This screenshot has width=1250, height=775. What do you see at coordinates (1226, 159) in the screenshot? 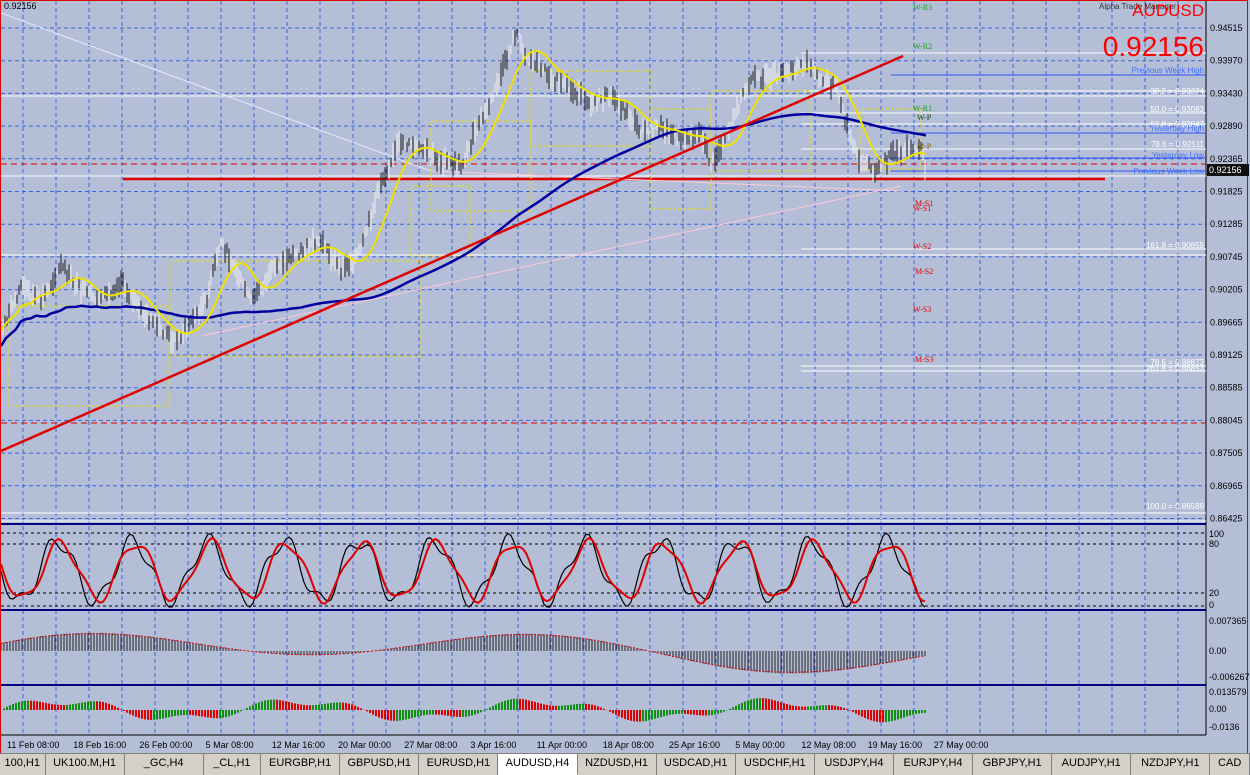
I see `price-tick: 0.92365` at bounding box center [1226, 159].